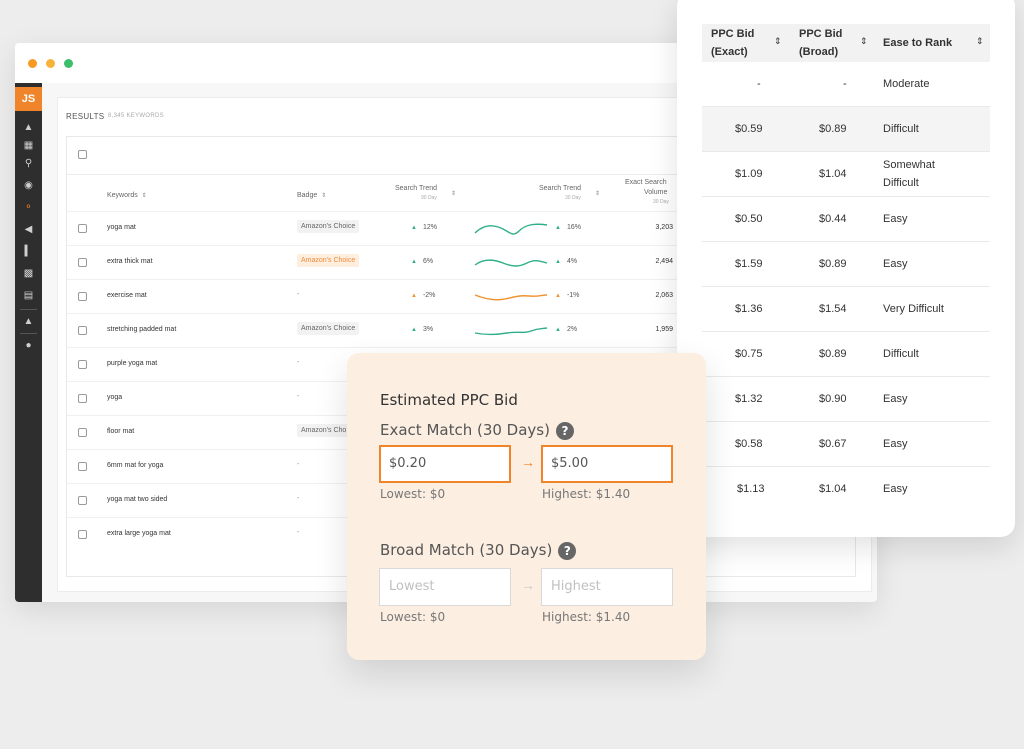 The image size is (1024, 749). What do you see at coordinates (423, 295) in the screenshot?
I see `trend-90-cell: ▲ -2%` at bounding box center [423, 295].